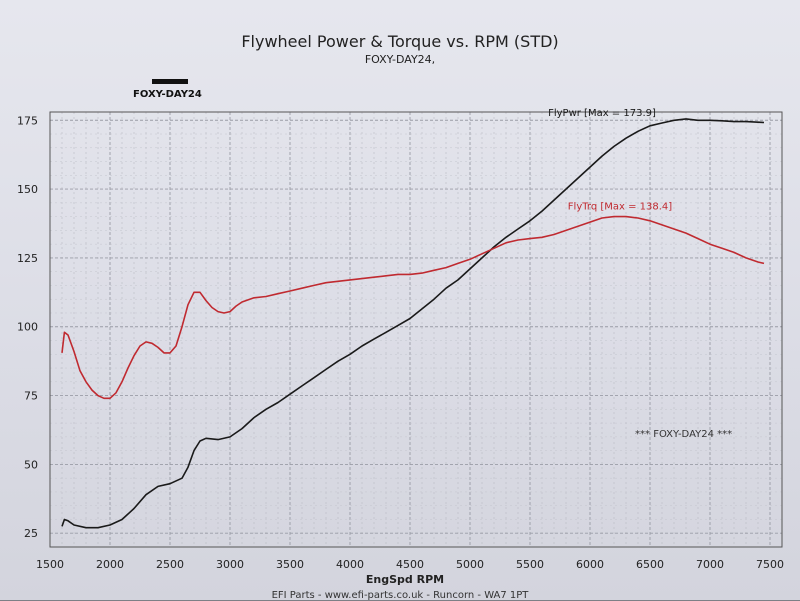  What do you see at coordinates (602, 113) in the screenshot?
I see `annotation-label: FlyPwr [Max = 173.9]` at bounding box center [602, 113].